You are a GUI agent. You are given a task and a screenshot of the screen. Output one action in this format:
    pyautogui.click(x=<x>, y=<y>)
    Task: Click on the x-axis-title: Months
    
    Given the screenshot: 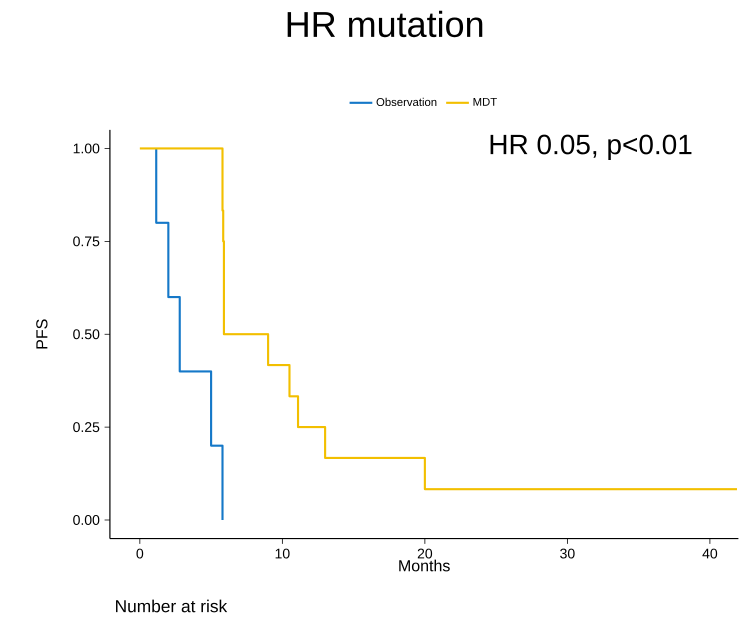 What is the action you would take?
    pyautogui.click(x=424, y=566)
    